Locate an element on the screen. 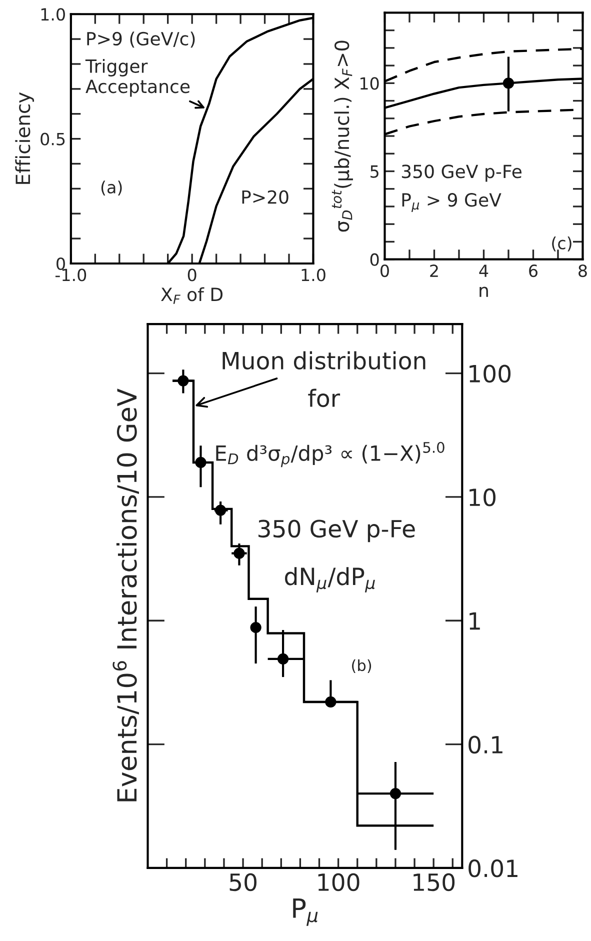 The image size is (591, 941). annotation: dN$_{μ}$/dP$_{μ}$ is located at coordinates (330, 579).